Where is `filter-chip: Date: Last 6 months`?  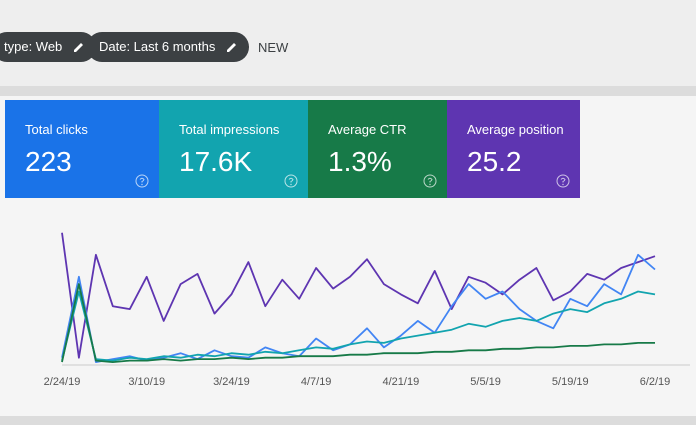 filter-chip: Date: Last 6 months is located at coordinates (168, 47).